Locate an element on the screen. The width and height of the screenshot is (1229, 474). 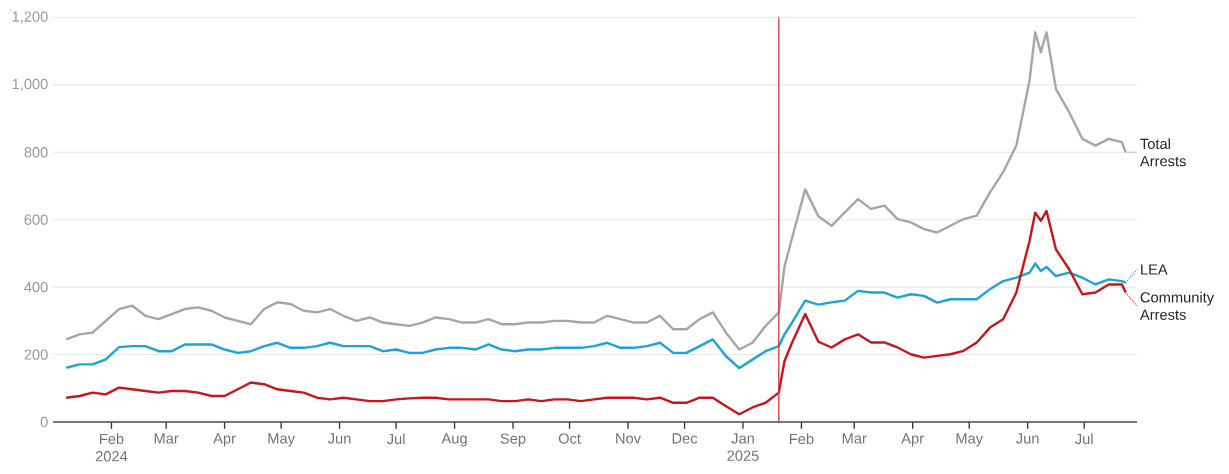
x-tick-label: Dec is located at coordinates (685, 438).